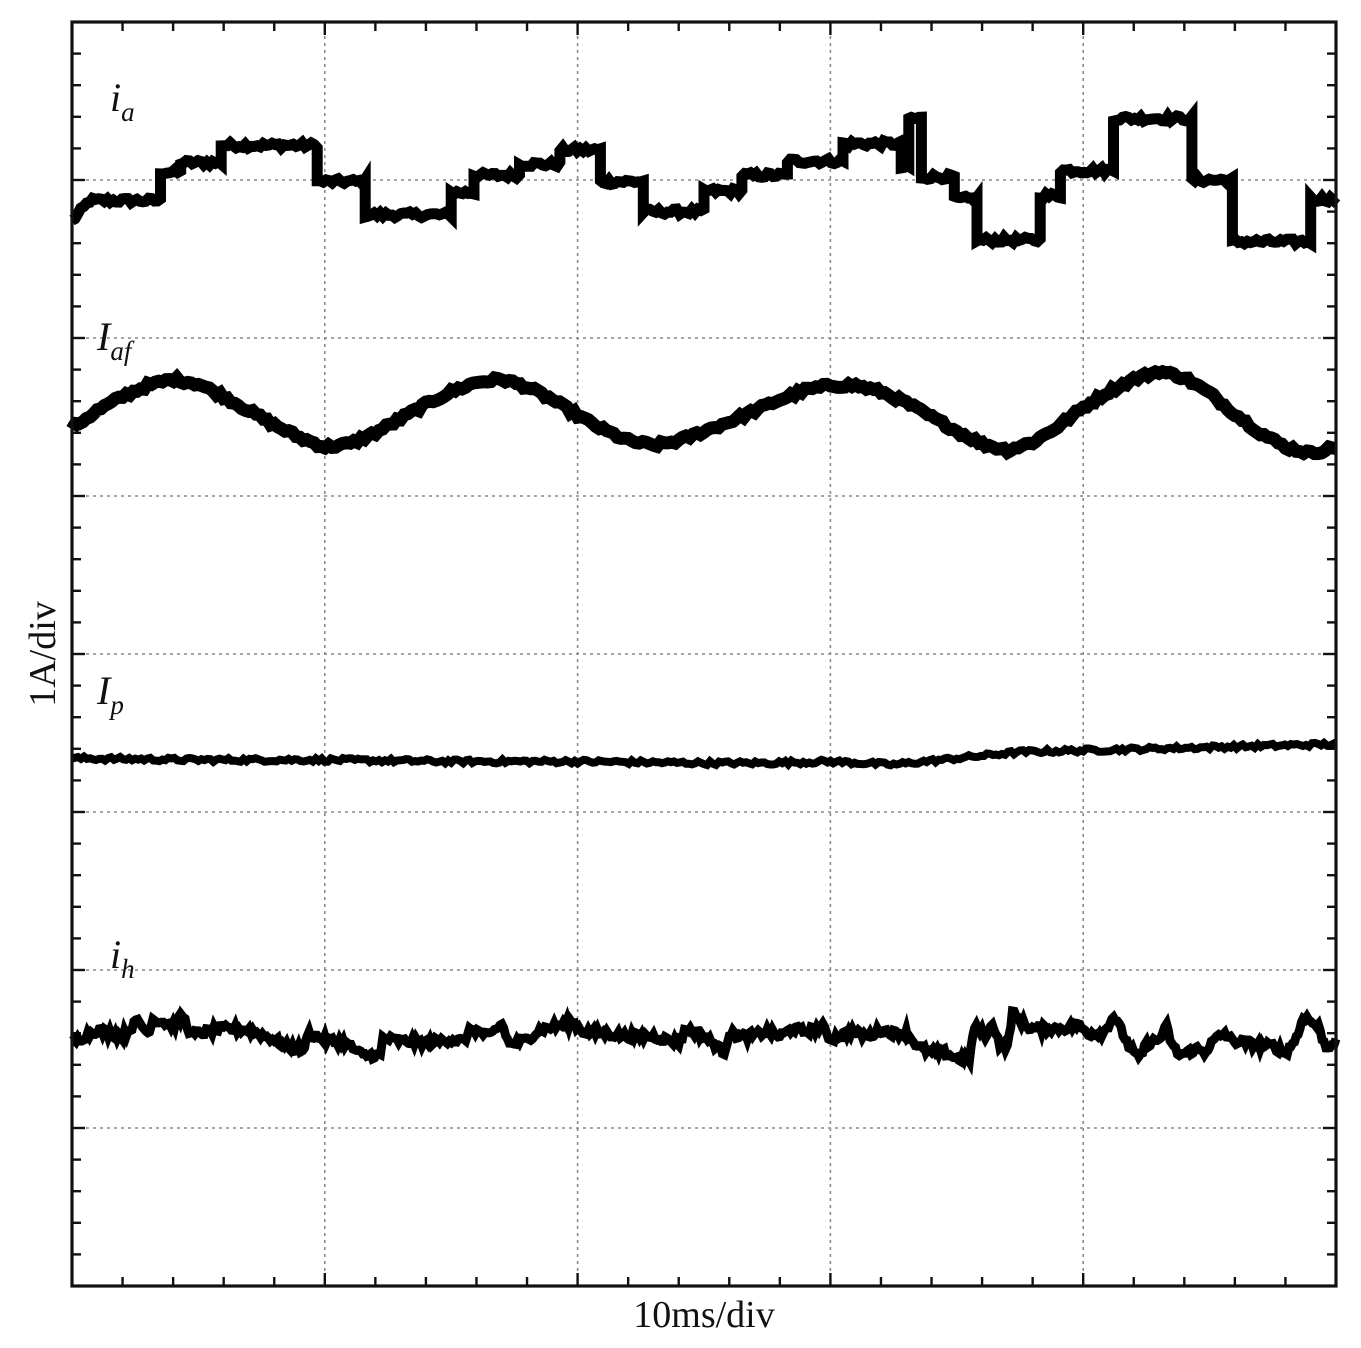 The width and height of the screenshot is (1361, 1348). I want to click on trace-label-iaf-symbol: I, so click(104, 336).